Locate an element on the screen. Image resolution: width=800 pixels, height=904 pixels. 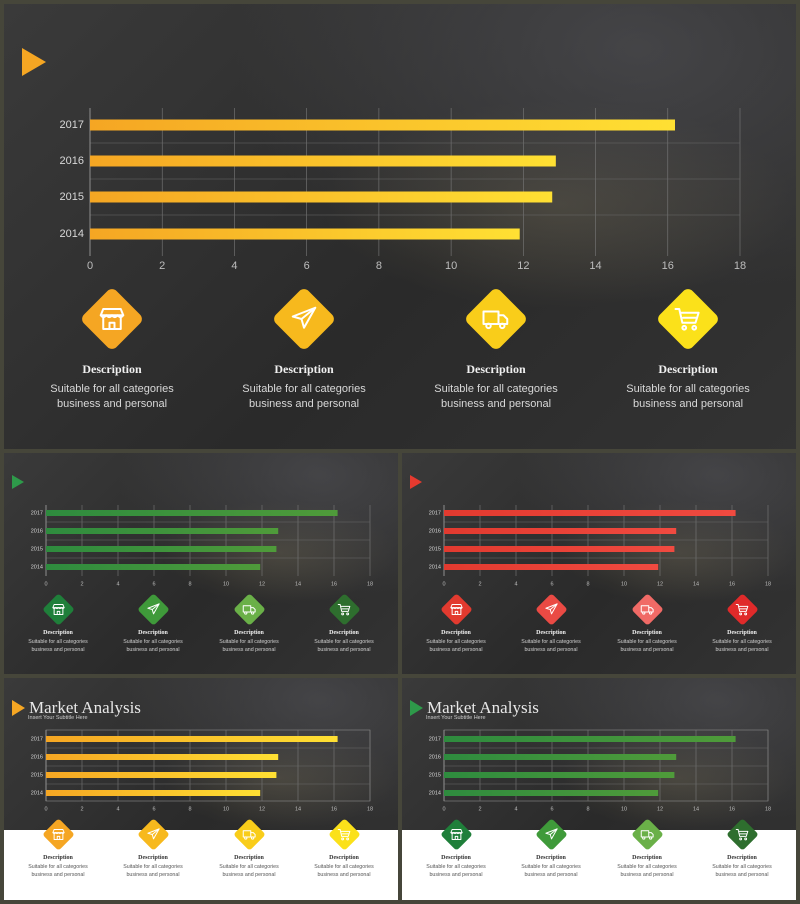
slide-subtitle: Insert Your Subtitle Here is located at coordinates (58, 718).